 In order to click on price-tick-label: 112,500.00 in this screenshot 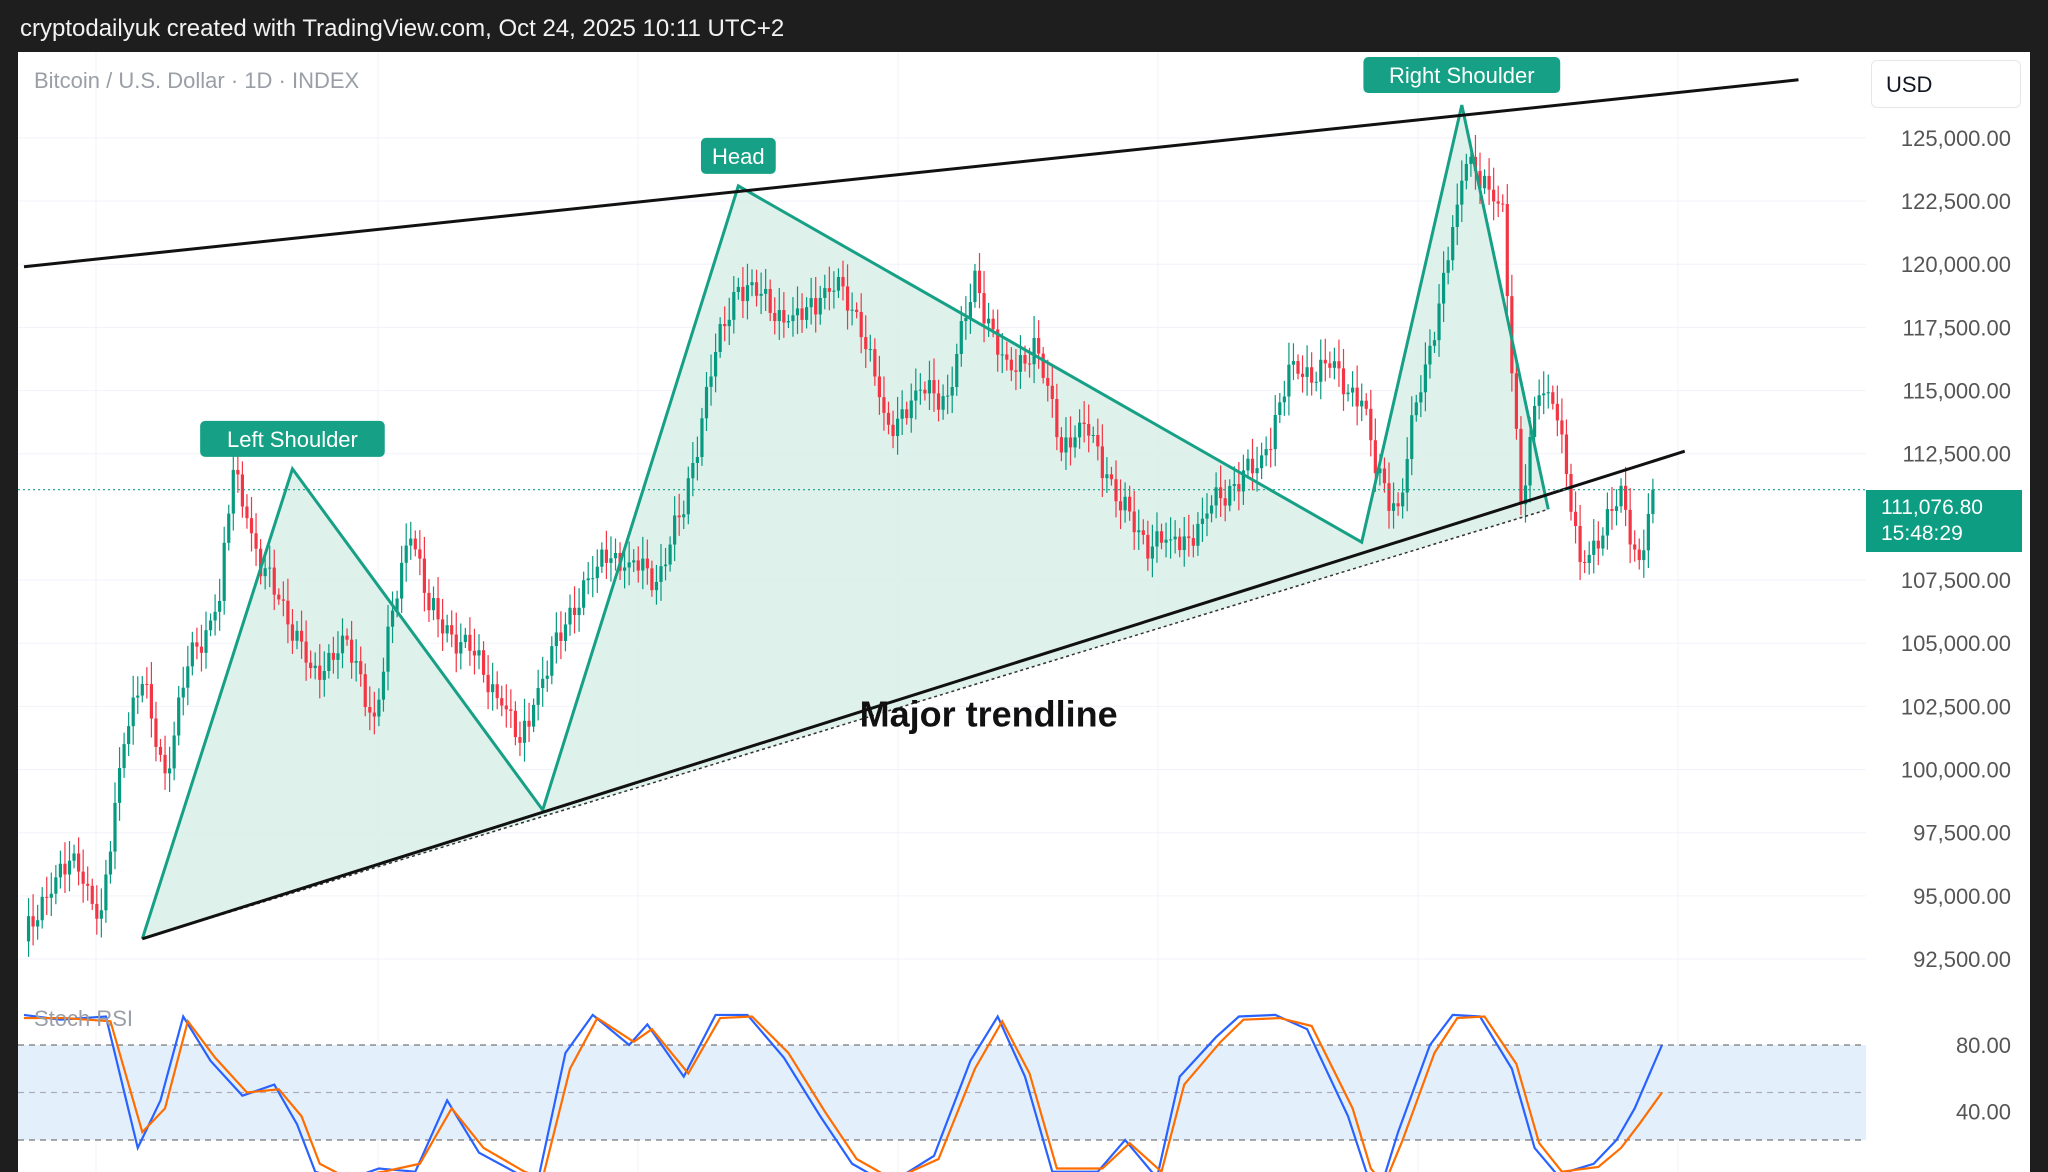, I will do `click(1957, 454)`.